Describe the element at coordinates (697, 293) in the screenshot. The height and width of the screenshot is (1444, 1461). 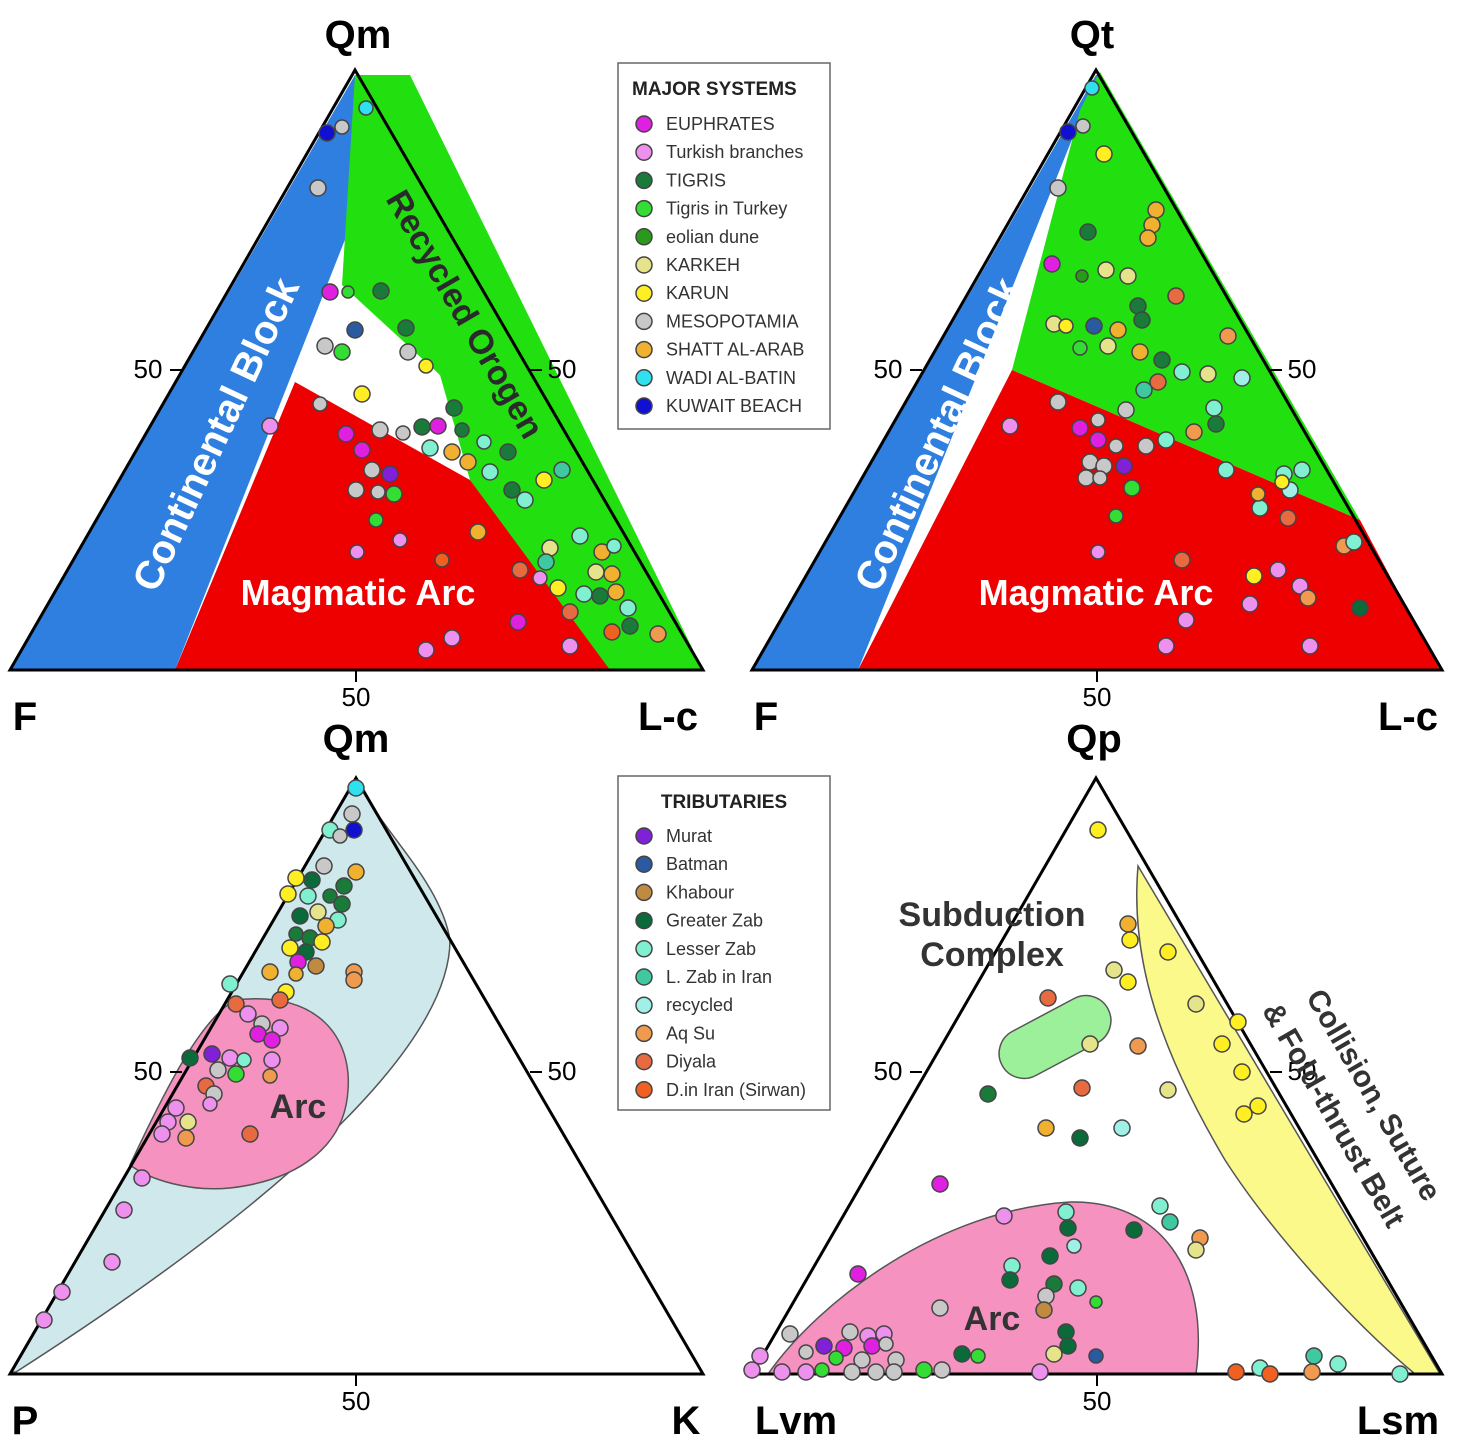
I see `legend-major-label-6: KARUN` at that location.